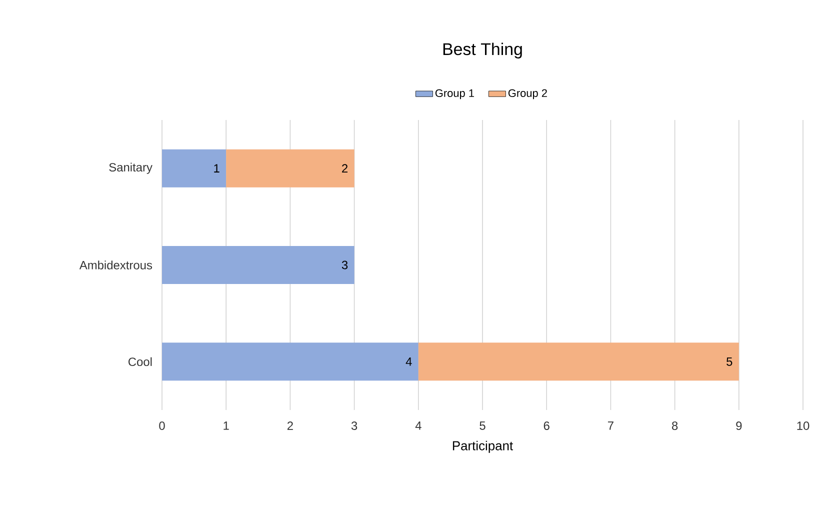 This screenshot has height=506, width=831. Describe the element at coordinates (483, 426) in the screenshot. I see `x-tick-label: 5` at that location.